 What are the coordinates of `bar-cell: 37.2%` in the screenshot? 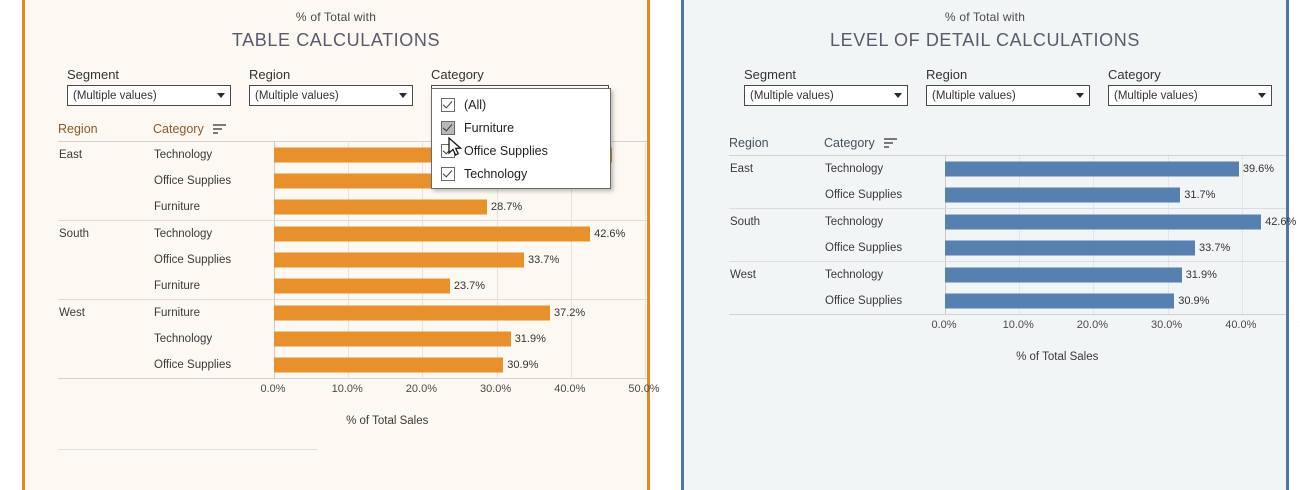 It's located at (455, 313).